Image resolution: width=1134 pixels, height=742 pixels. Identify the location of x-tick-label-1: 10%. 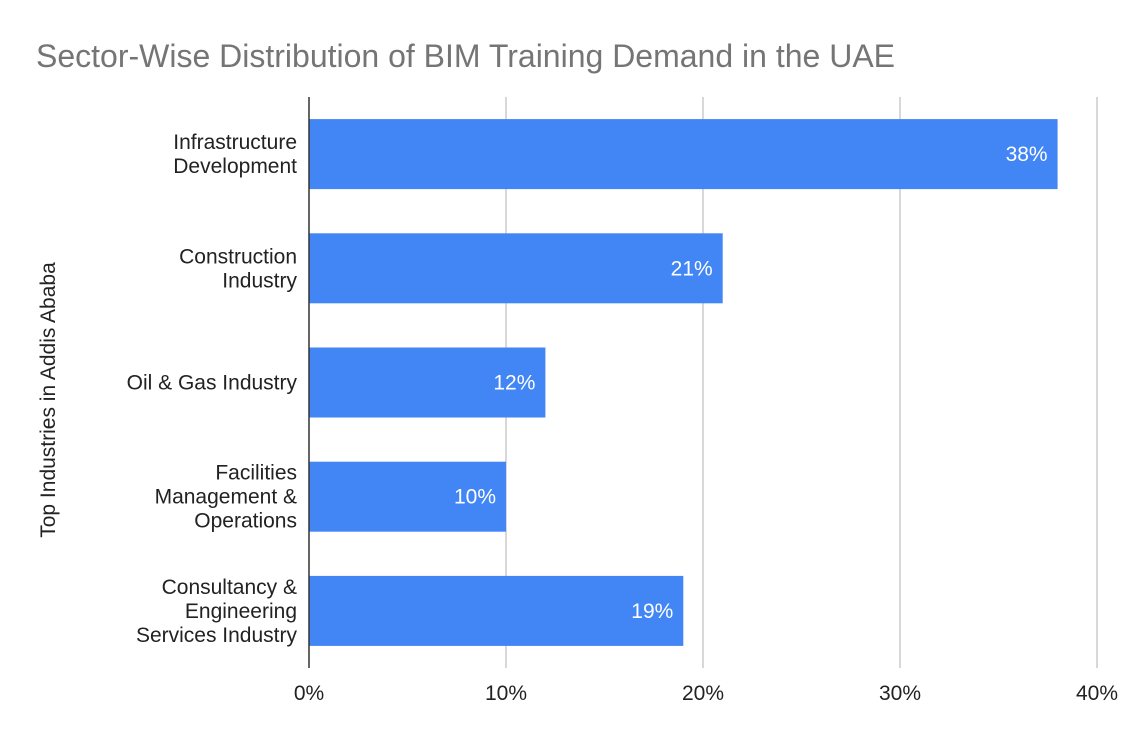
(506, 693).